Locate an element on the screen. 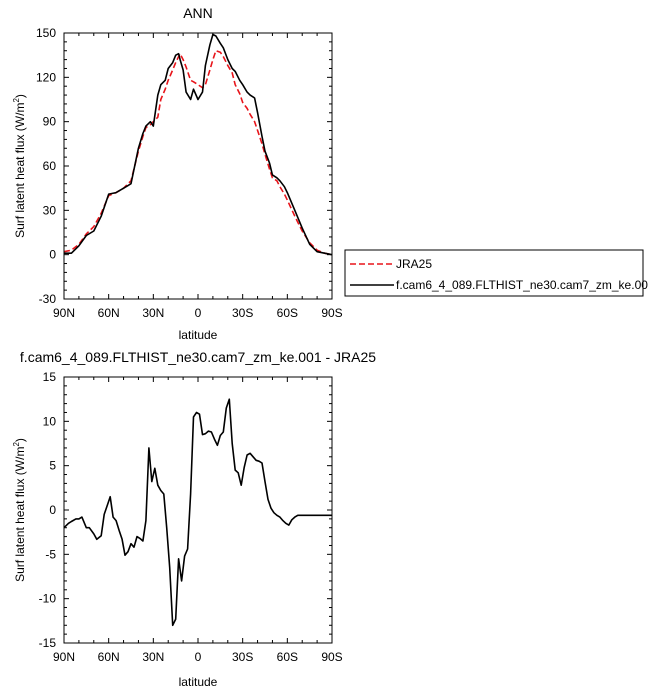 This screenshot has height=692, width=648. bottom-y-tick-label: 5 is located at coordinates (52, 466).